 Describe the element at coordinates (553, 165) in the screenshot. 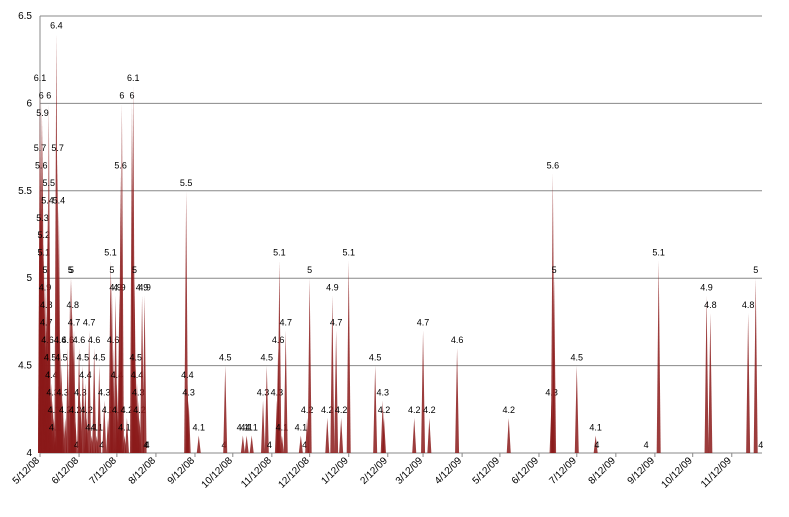

I see `value-label: 5.6` at that location.